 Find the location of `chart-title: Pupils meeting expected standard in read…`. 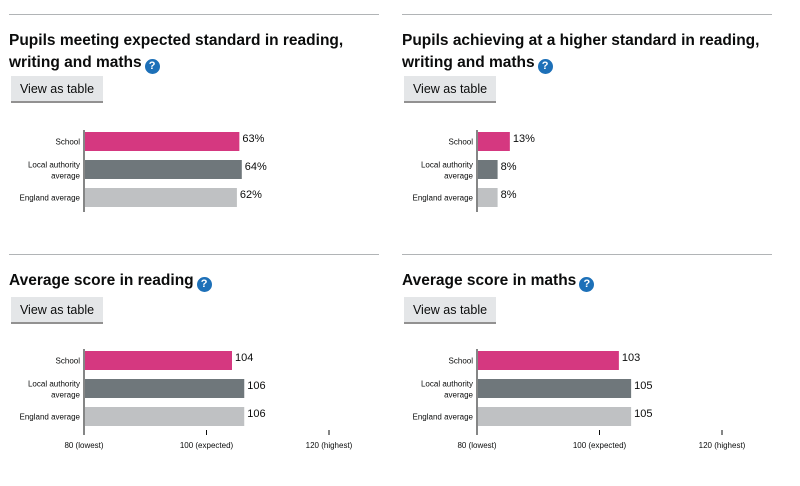

chart-title: Pupils meeting expected standard in read… is located at coordinates (191, 52).